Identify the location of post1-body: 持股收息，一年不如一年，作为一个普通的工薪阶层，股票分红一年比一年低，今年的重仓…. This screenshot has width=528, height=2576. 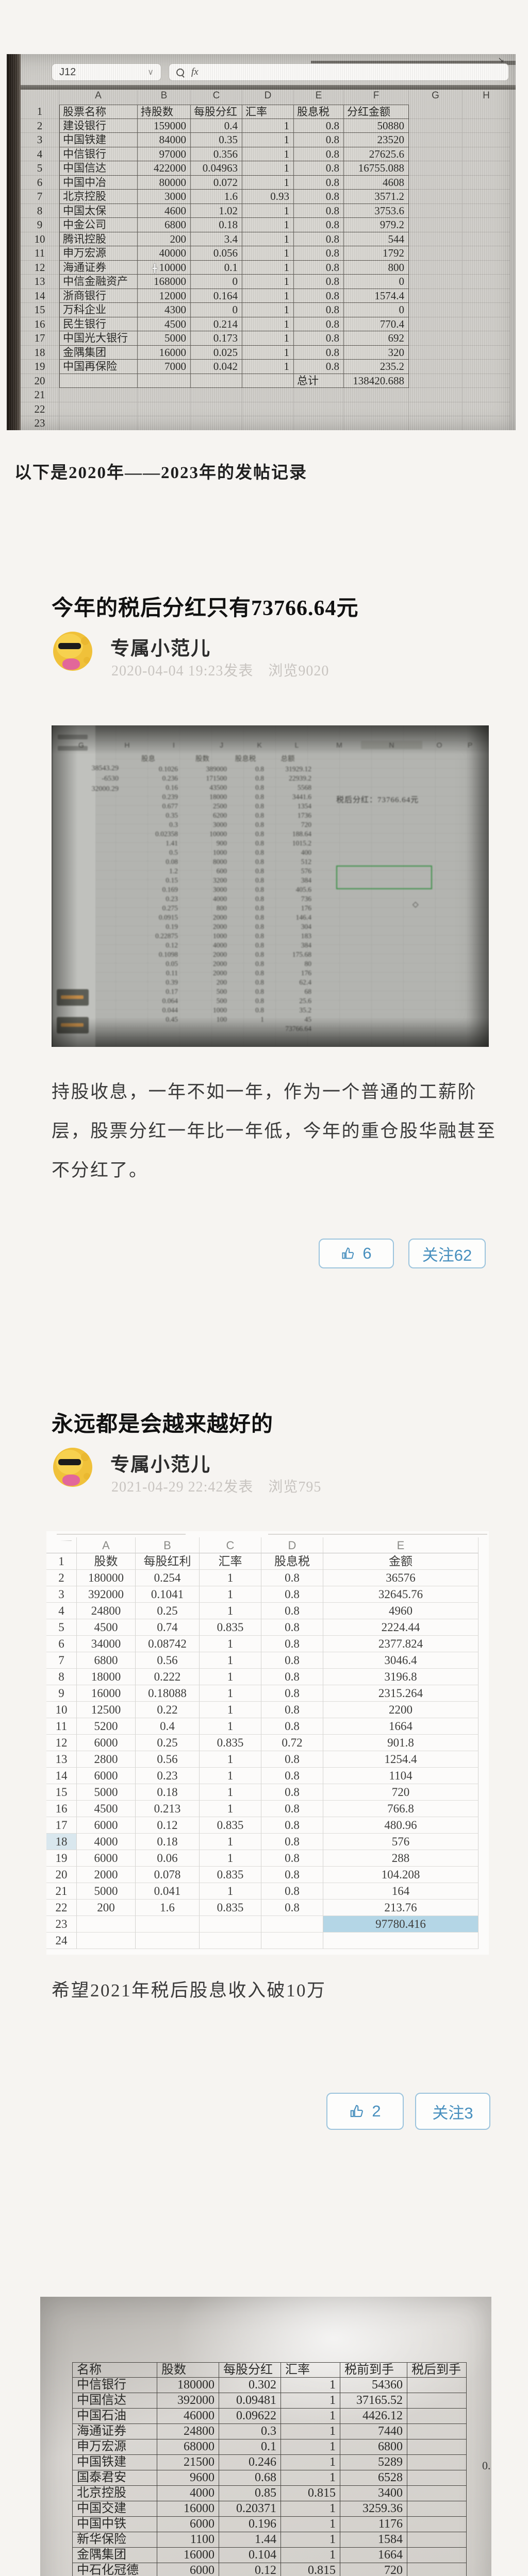
(274, 1131).